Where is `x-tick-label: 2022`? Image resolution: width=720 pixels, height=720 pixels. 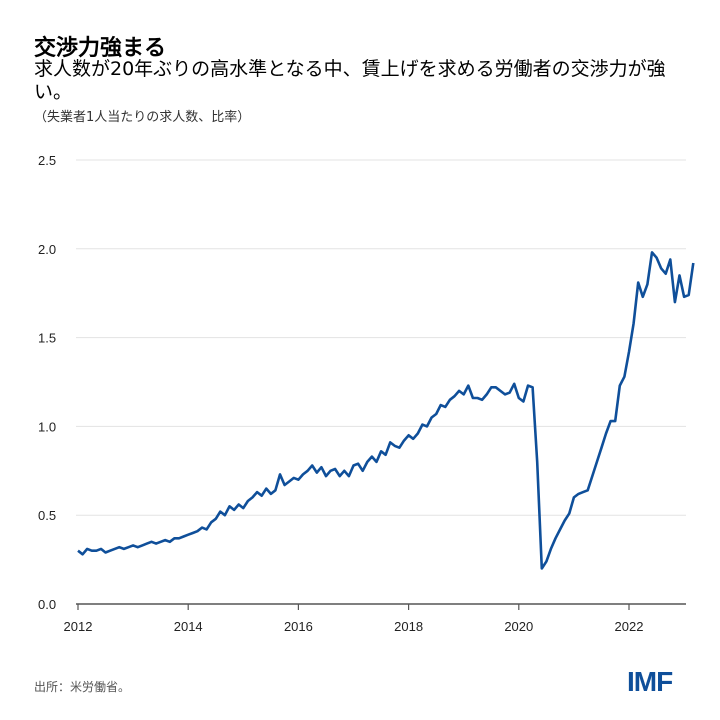 x-tick-label: 2022 is located at coordinates (629, 626).